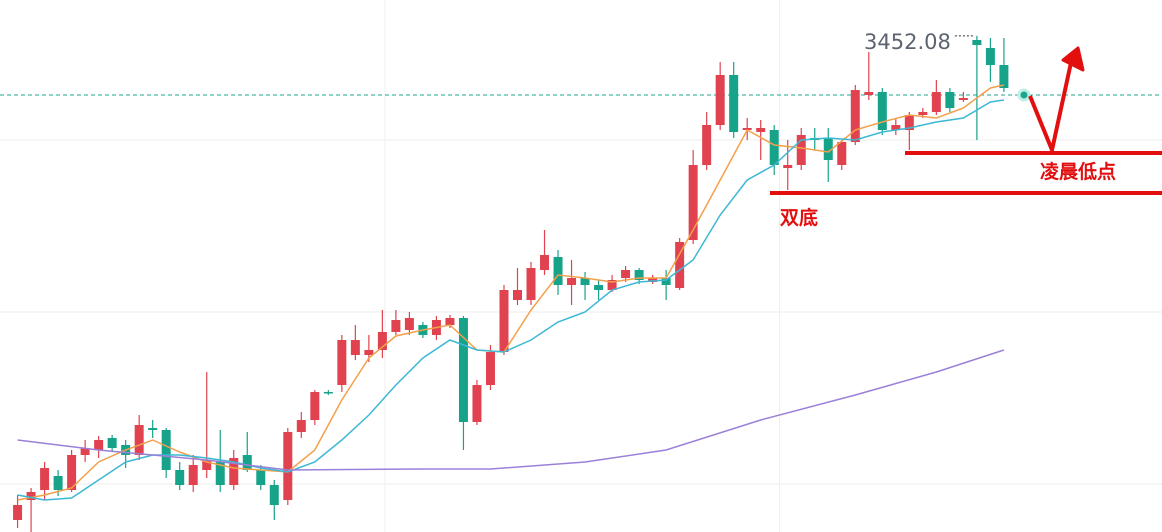 Image resolution: width=1162 pixels, height=532 pixels. I want to click on last-price-dot, so click(1024, 95).